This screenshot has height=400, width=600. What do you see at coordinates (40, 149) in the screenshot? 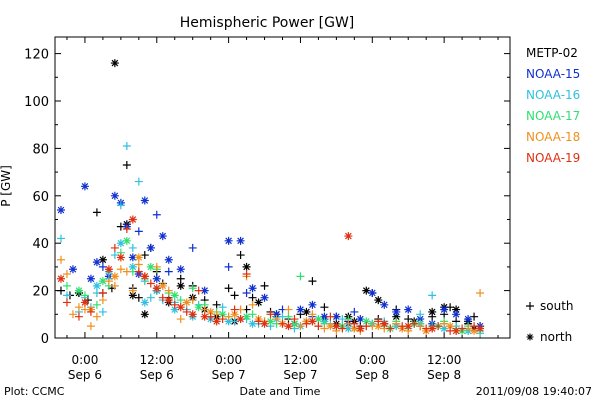
I see `y-tick-label: 80` at bounding box center [40, 149].